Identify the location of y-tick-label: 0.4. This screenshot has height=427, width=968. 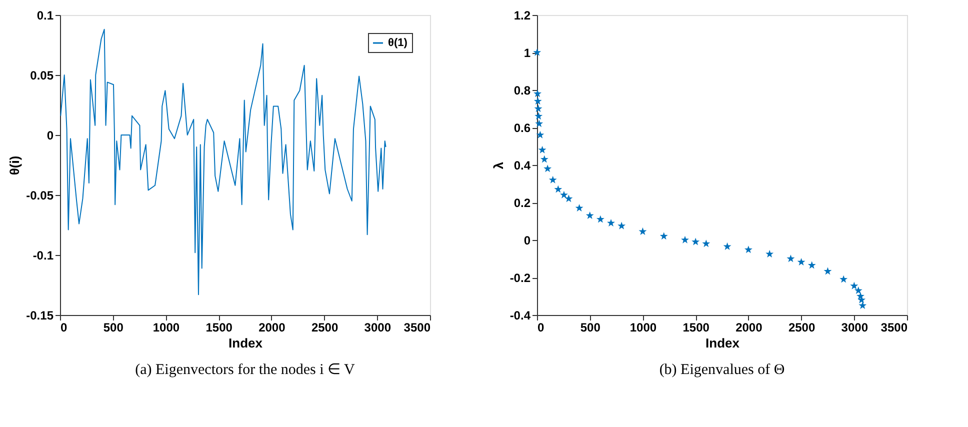
(522, 165).